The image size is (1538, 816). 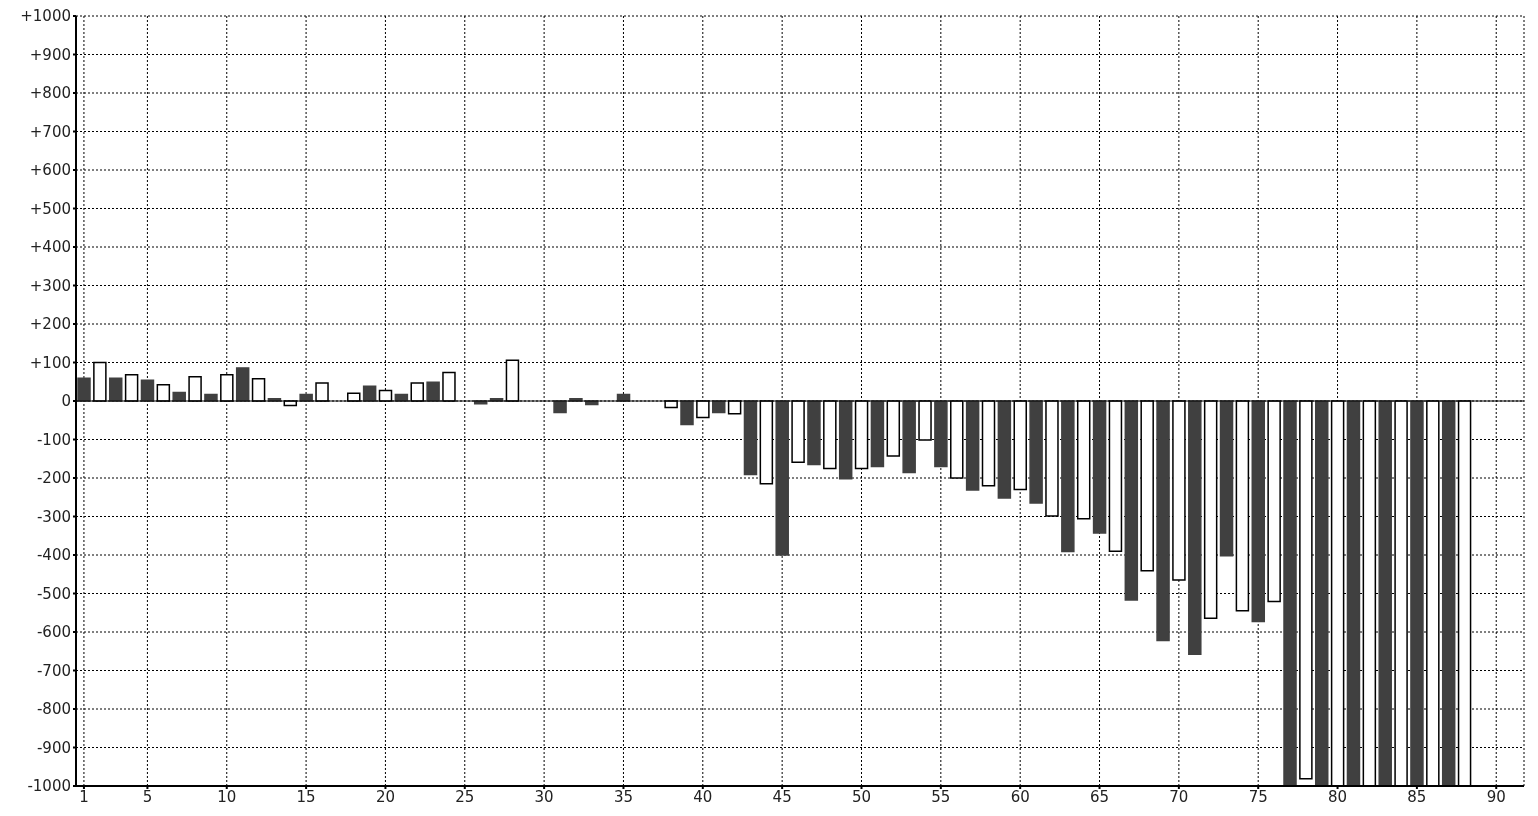 What do you see at coordinates (1099, 796) in the screenshot?
I see `x-tick-label: 65` at bounding box center [1099, 796].